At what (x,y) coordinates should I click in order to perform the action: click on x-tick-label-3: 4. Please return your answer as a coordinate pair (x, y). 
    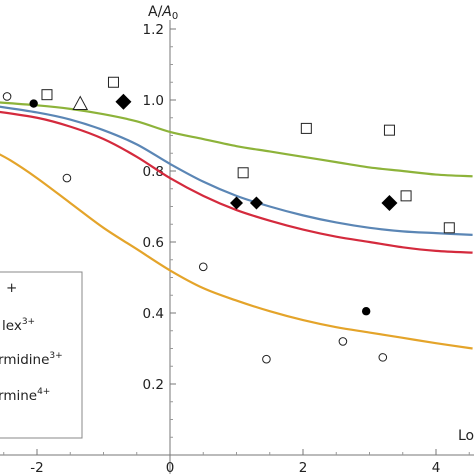
    Looking at the image, I should click on (436, 467).